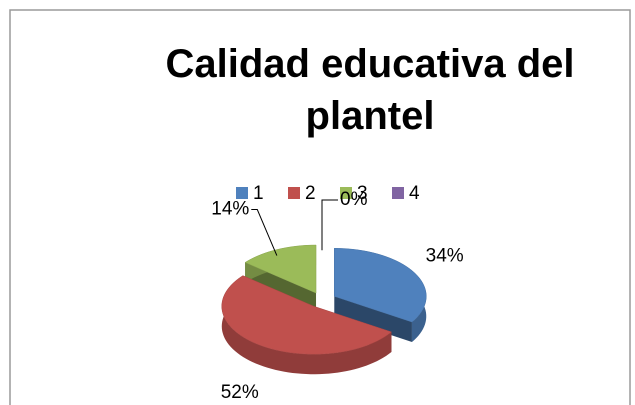 The image size is (635, 405). I want to click on data-label: 0%, so click(354, 199).